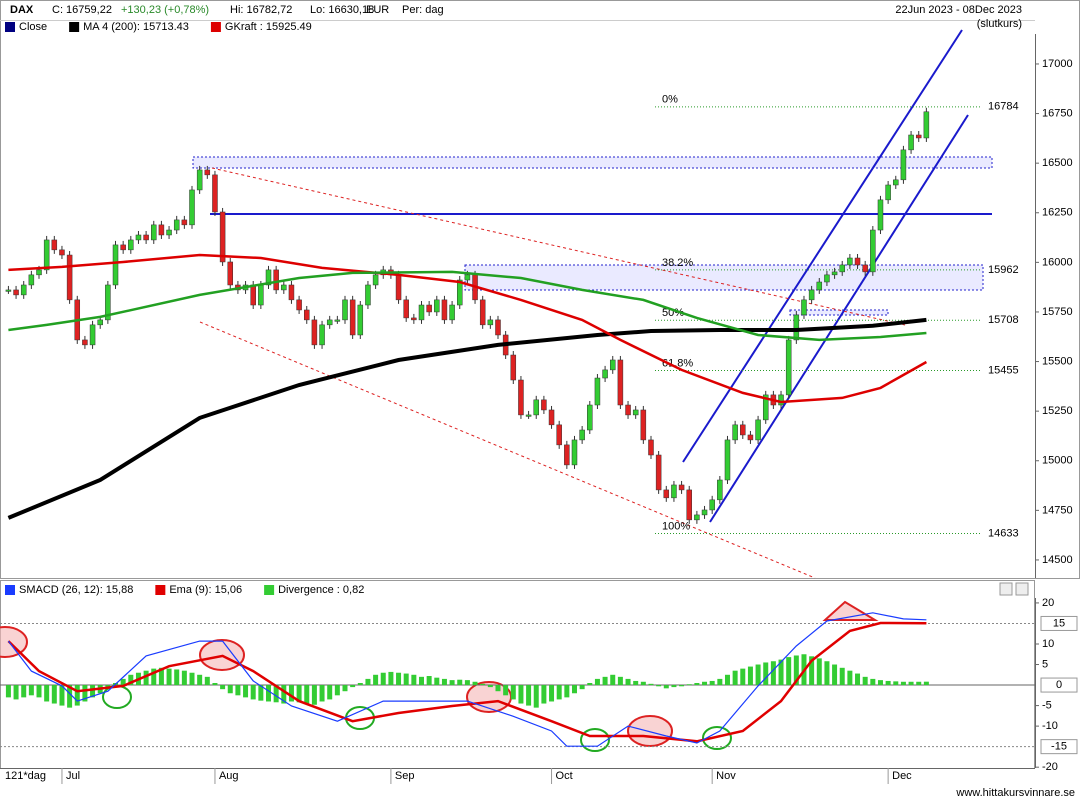 The width and height of the screenshot is (1080, 800). I want to click on price-type: (slutkurs), so click(999, 24).